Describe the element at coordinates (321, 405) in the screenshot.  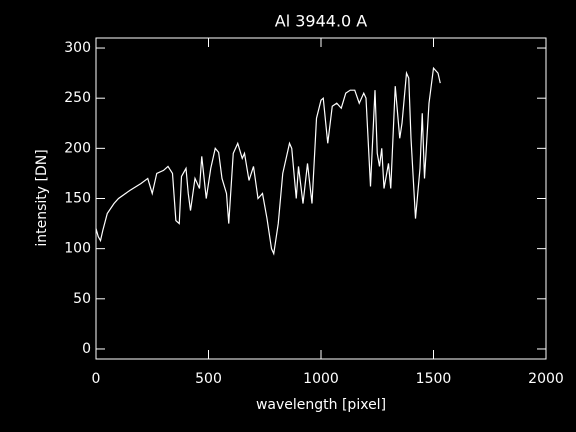
I see `x-axis-label: wavelength [pixel]` at that location.